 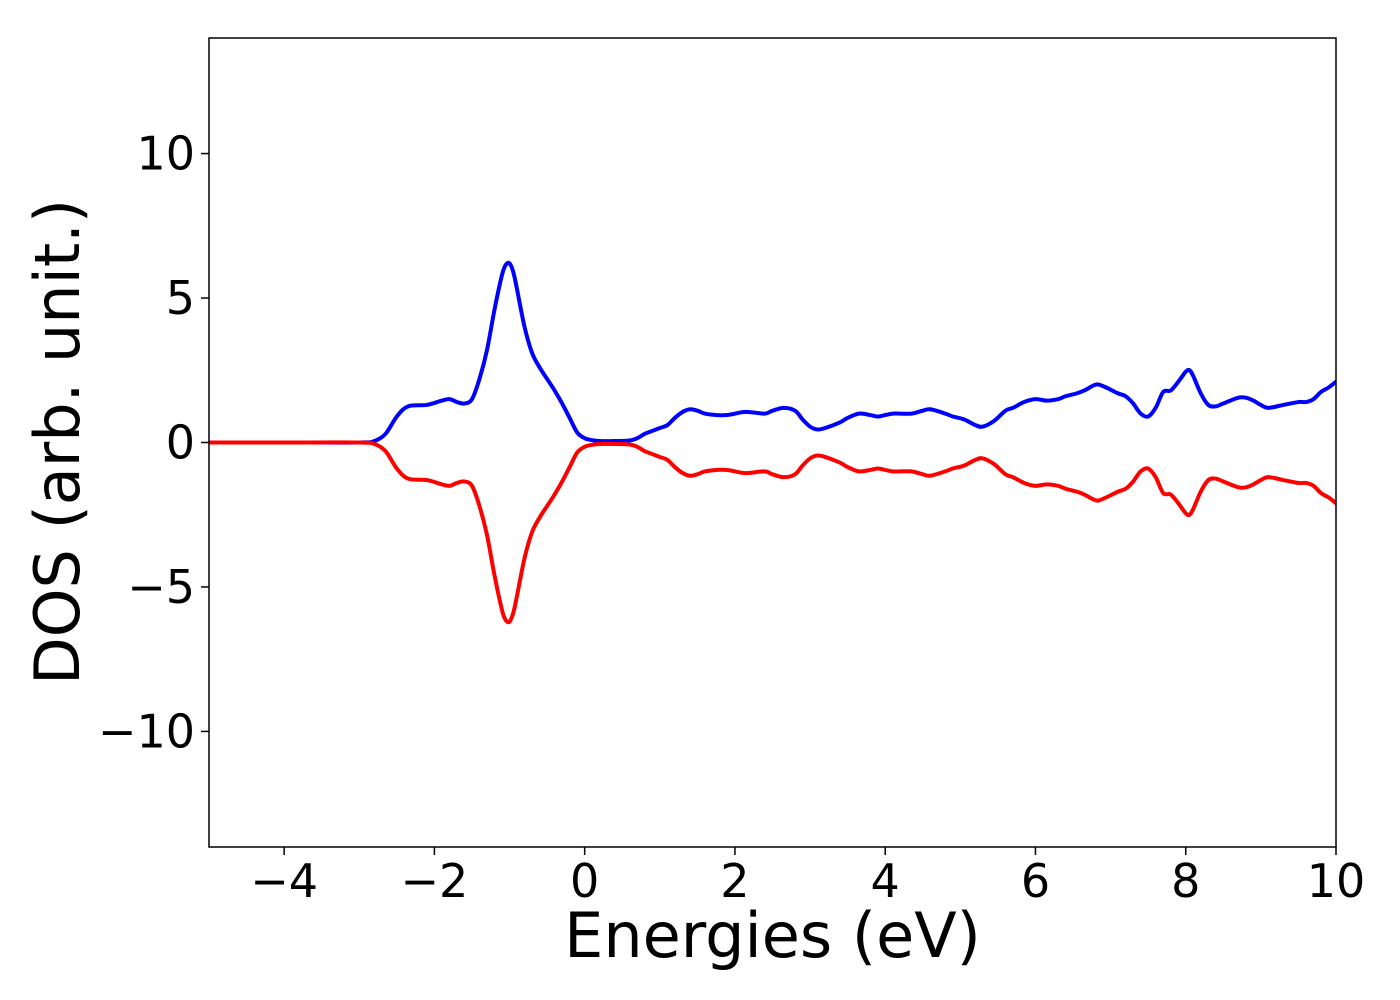 I want to click on x-tick-label: 10, so click(x=1336, y=881).